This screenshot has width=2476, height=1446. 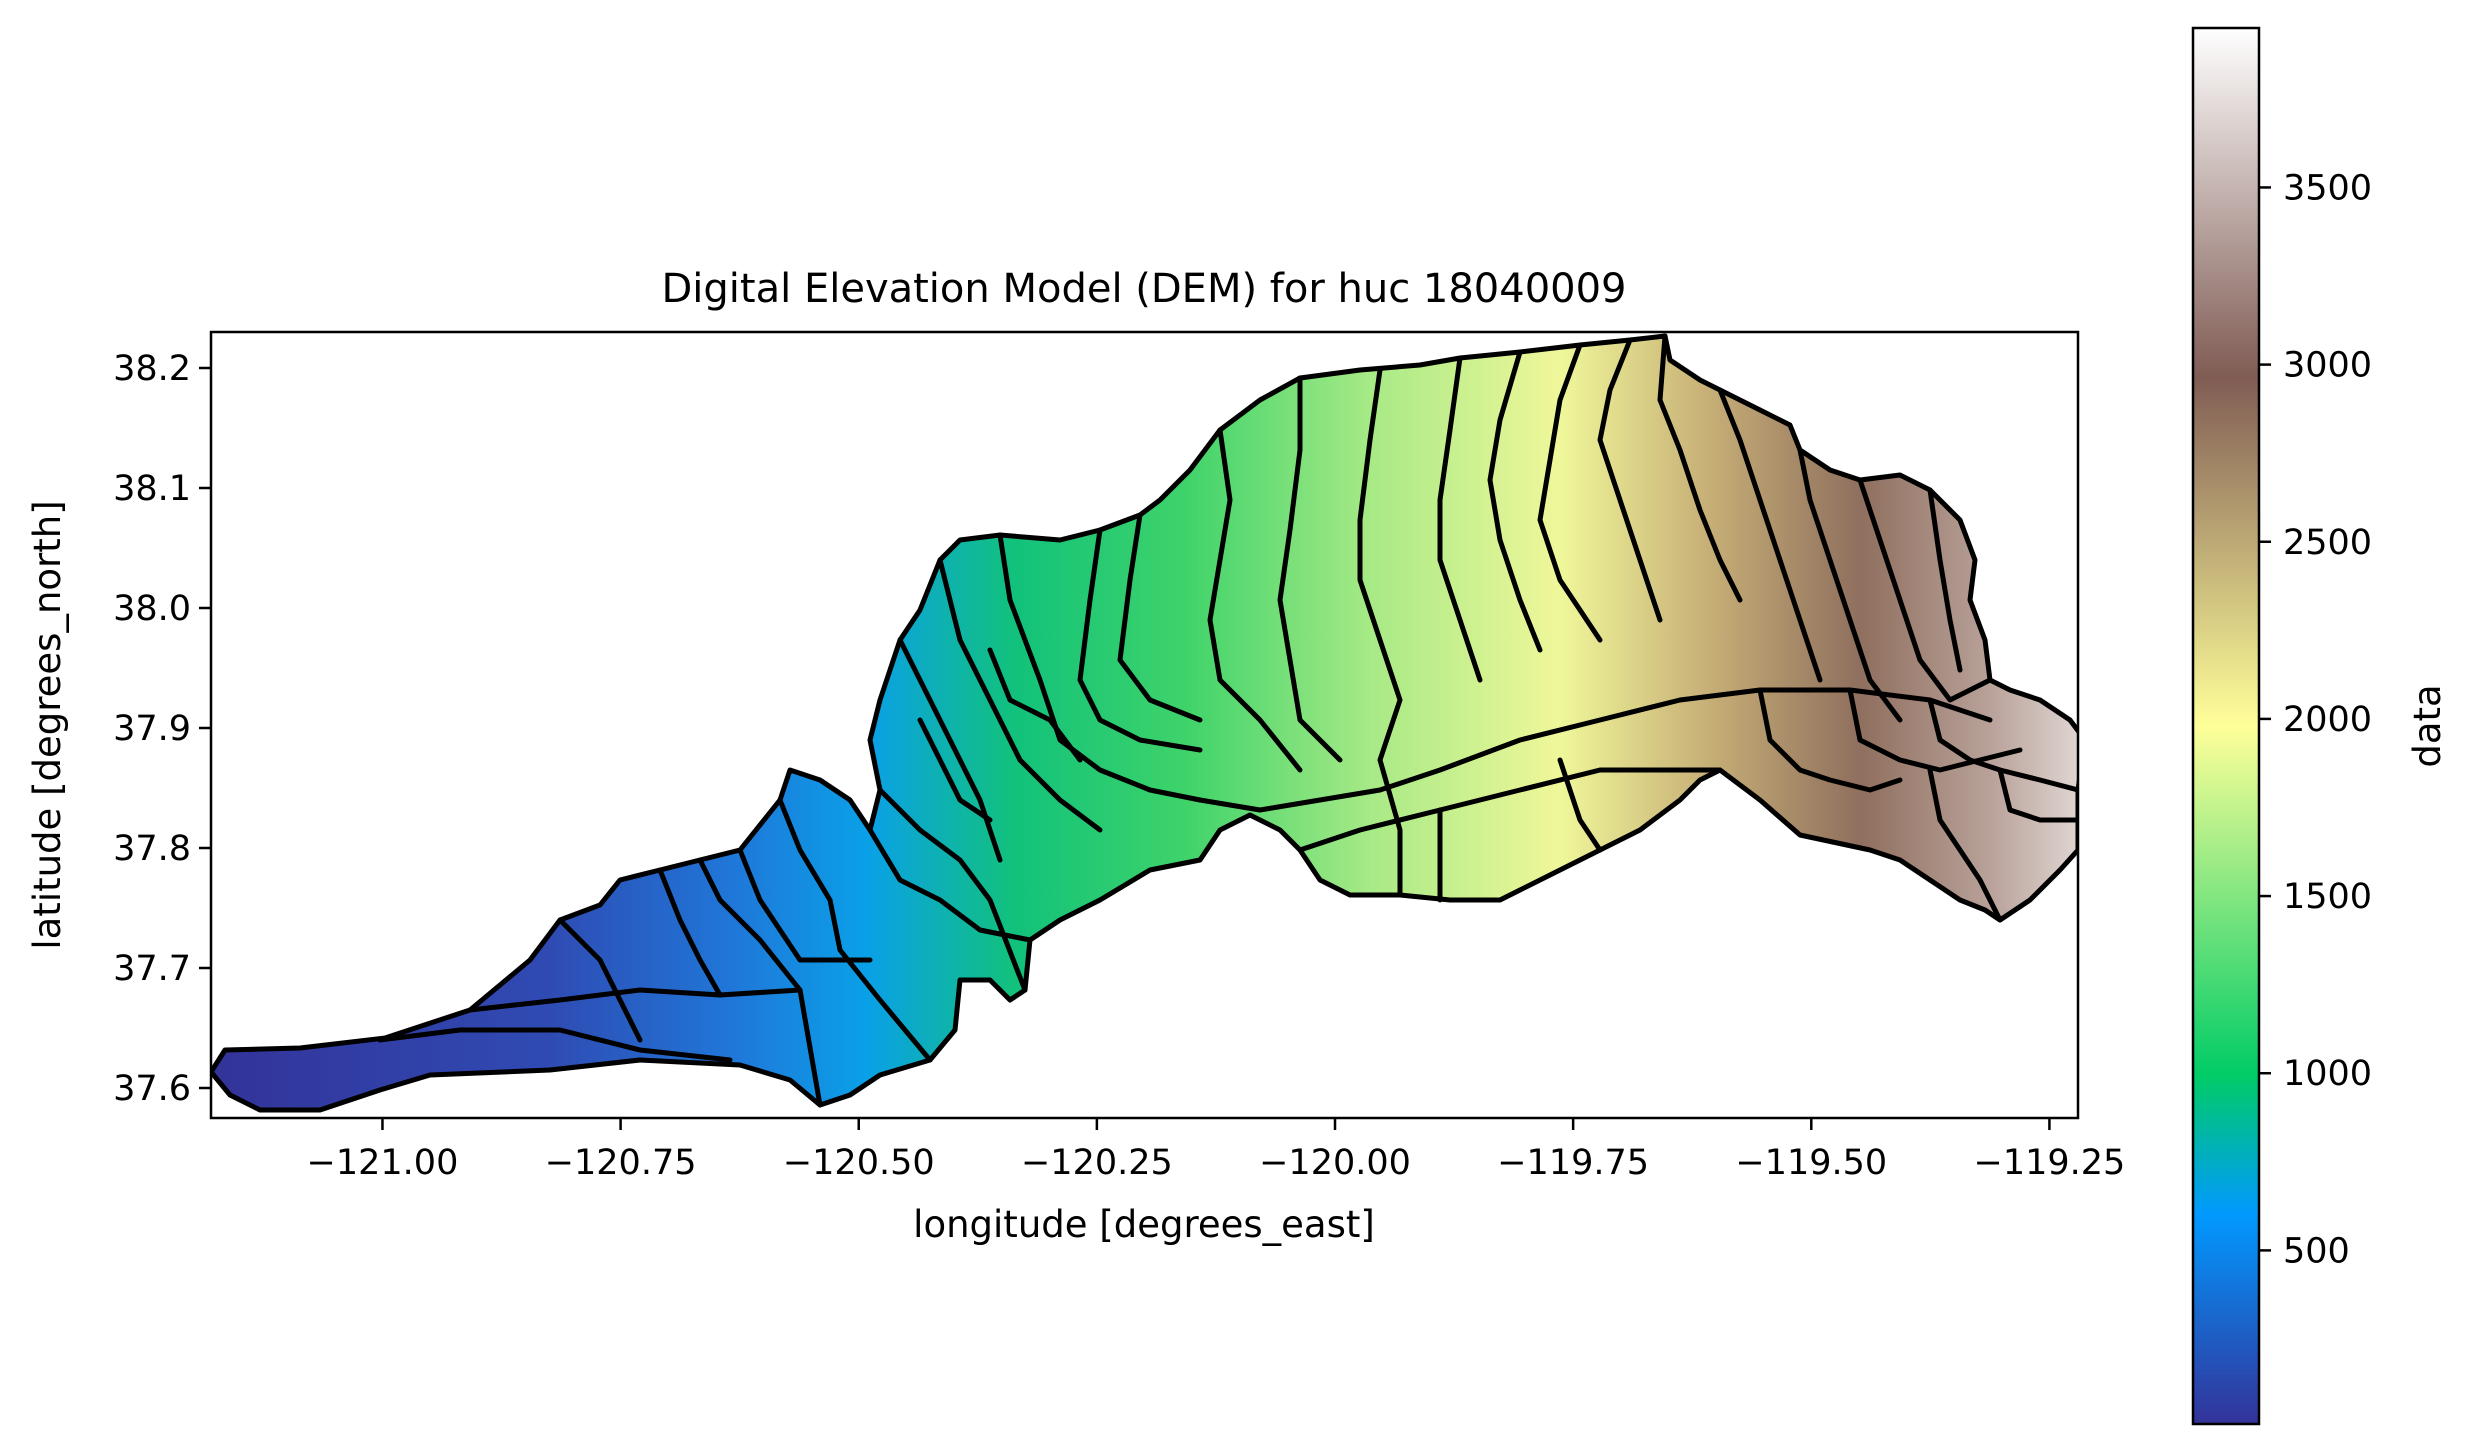 I want to click on colorbar-ticks: 500 1000 1500 2000 2500 3000 3500, so click(x=2315, y=719).